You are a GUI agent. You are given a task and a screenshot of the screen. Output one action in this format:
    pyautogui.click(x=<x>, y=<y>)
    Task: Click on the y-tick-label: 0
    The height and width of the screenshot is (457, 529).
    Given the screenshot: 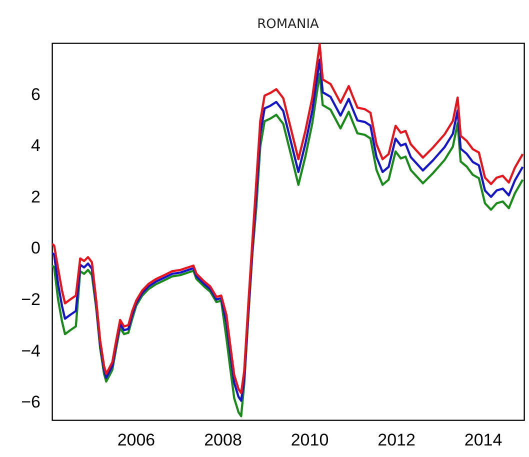 What is the action you would take?
    pyautogui.click(x=35, y=248)
    